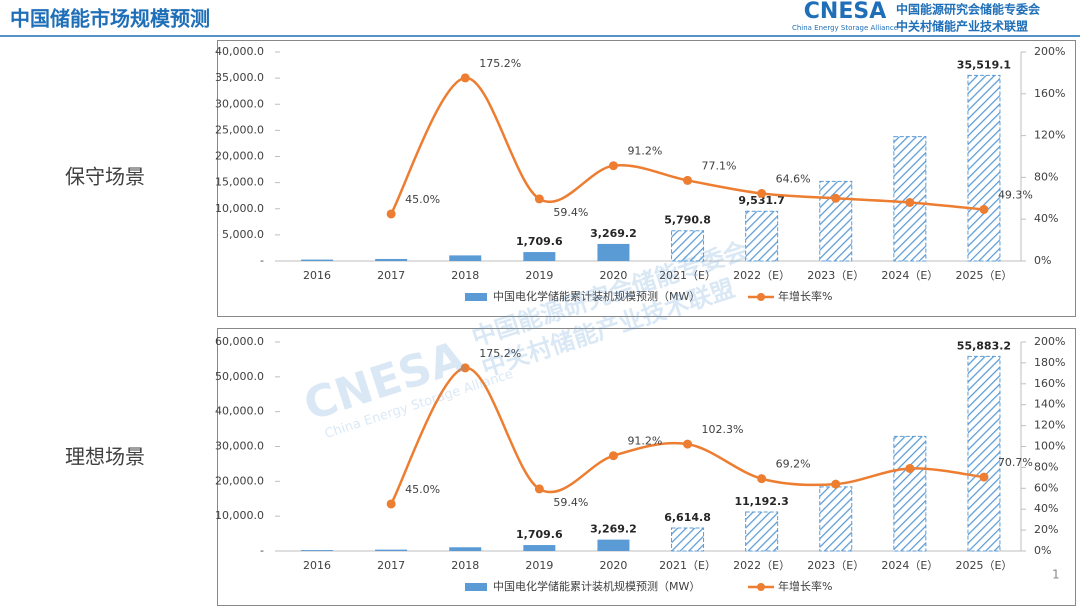 Image resolution: width=1080 pixels, height=607 pixels. What do you see at coordinates (793, 178) in the screenshot?
I see `line-value-label: 64.6%` at bounding box center [793, 178].